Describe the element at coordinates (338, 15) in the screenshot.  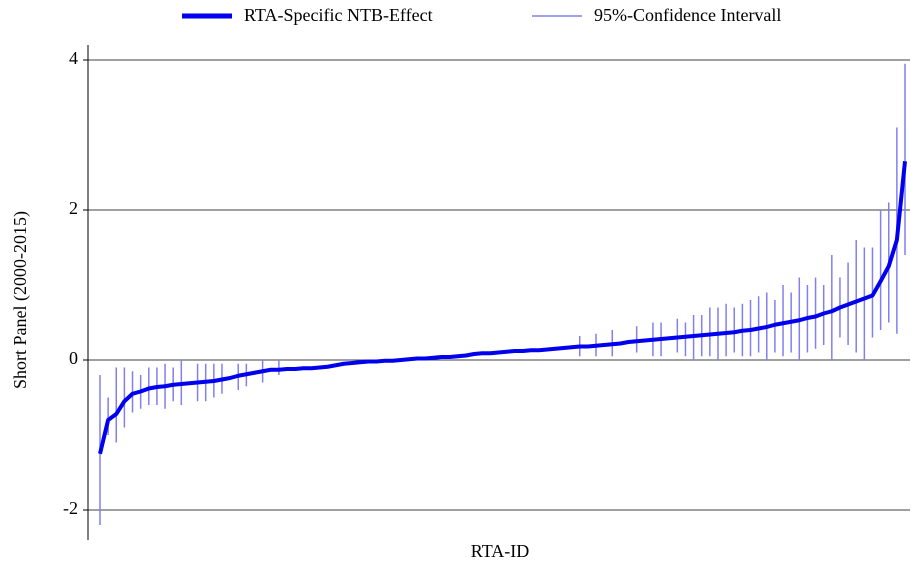
I see `legend-label: RTA-Specific NTB-Effect` at that location.